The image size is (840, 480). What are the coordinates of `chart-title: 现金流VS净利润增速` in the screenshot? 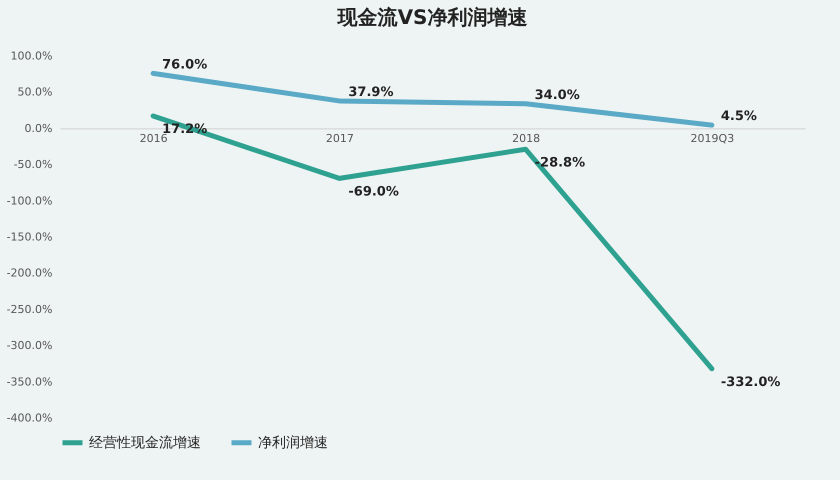 It's located at (432, 17).